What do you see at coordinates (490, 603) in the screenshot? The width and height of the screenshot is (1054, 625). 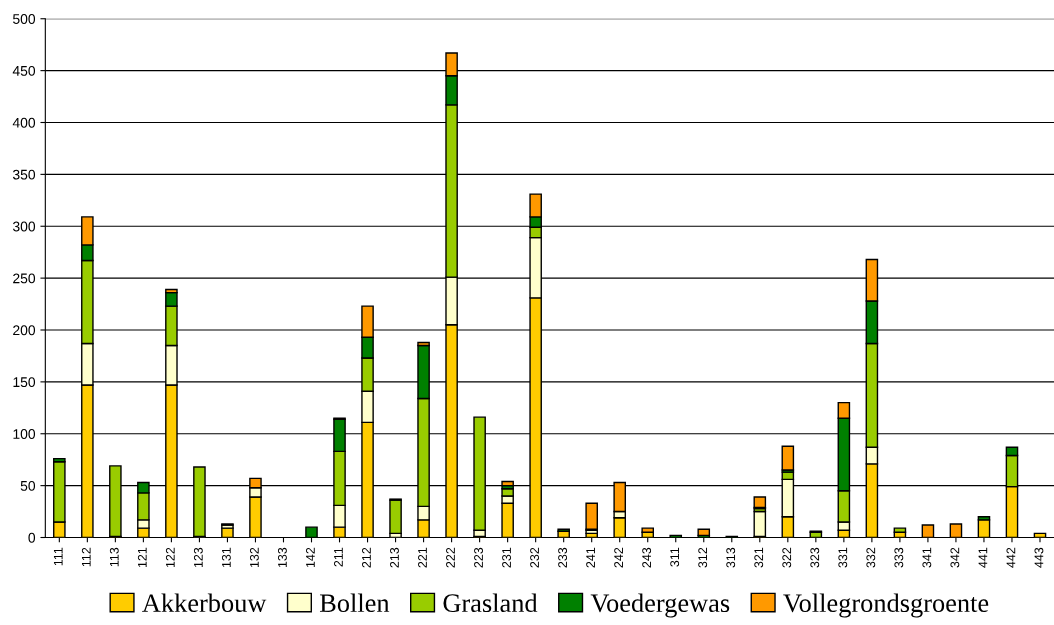 I see `legend-label: Grasland` at bounding box center [490, 603].